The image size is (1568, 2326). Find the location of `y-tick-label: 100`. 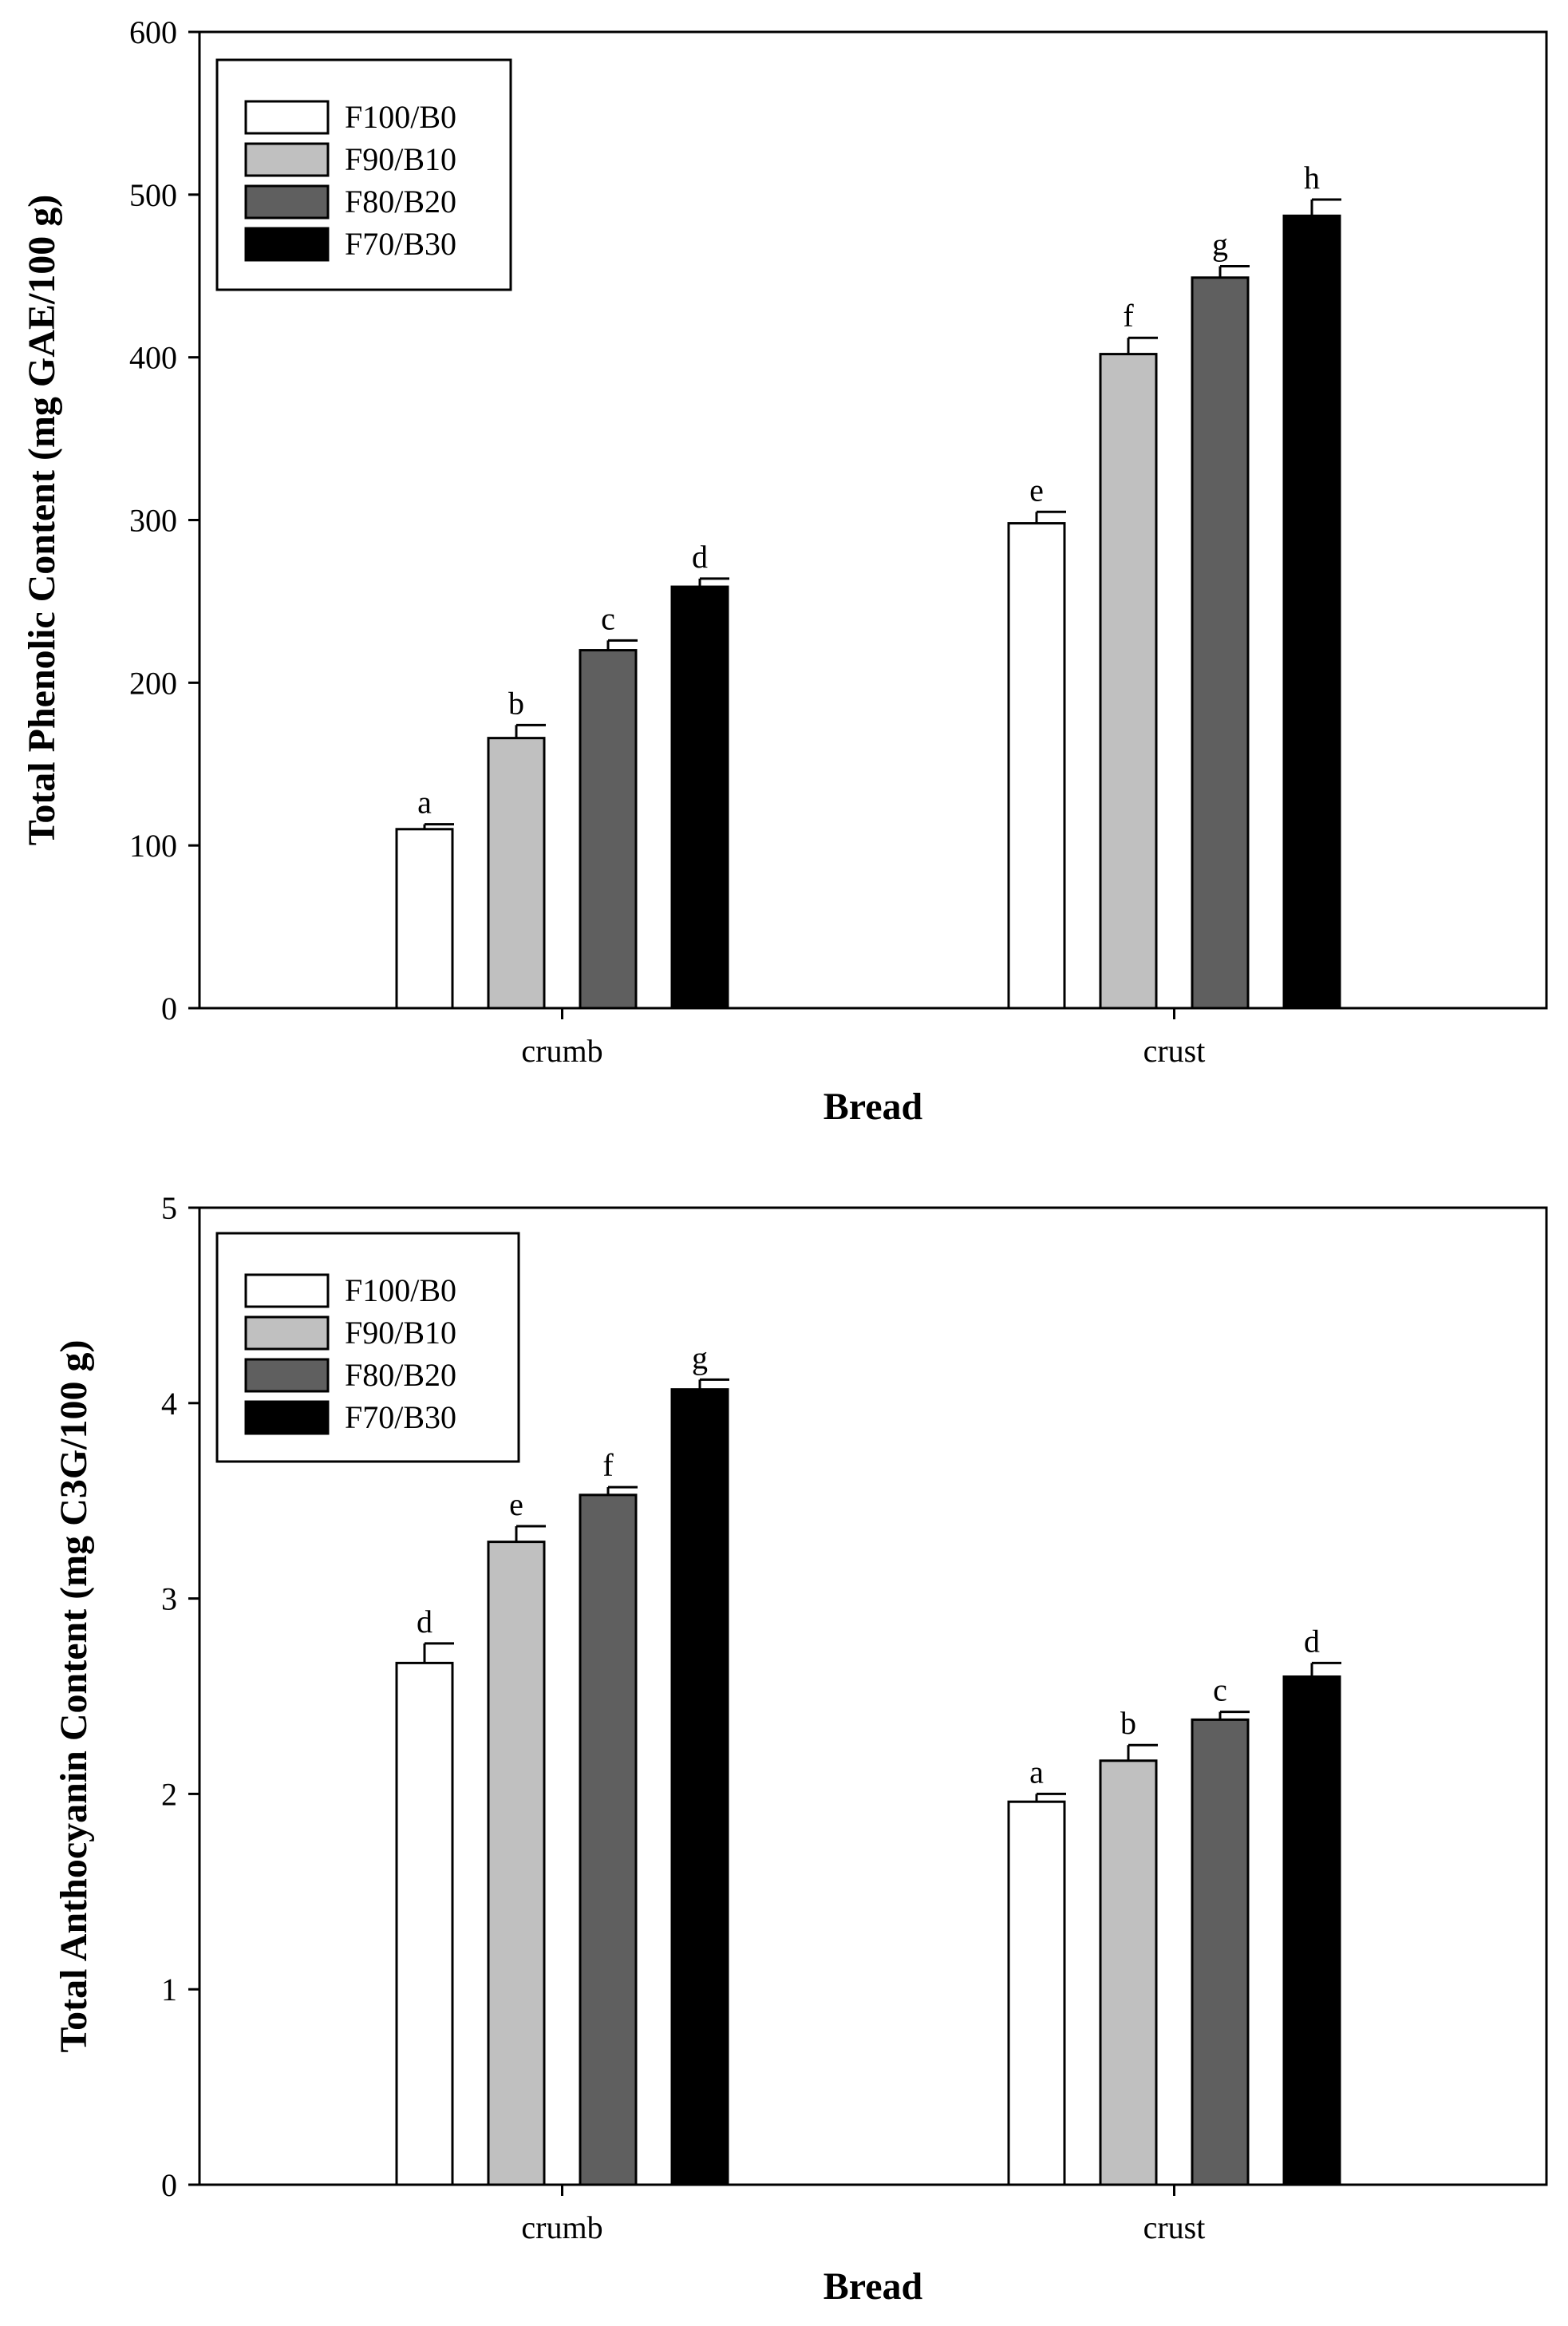

y-tick-label: 100 is located at coordinates (153, 846).